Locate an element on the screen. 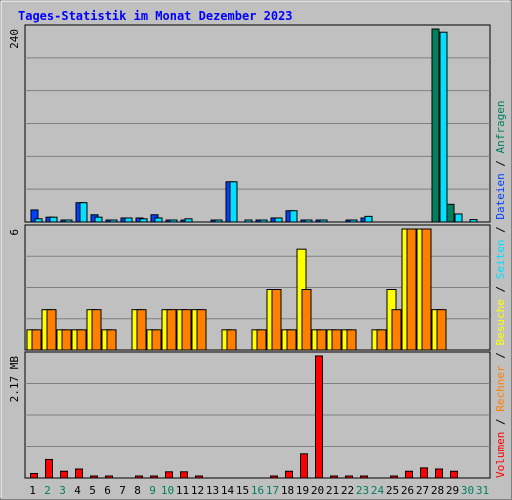  y-max-label-hits: 240 is located at coordinates (14, 39).